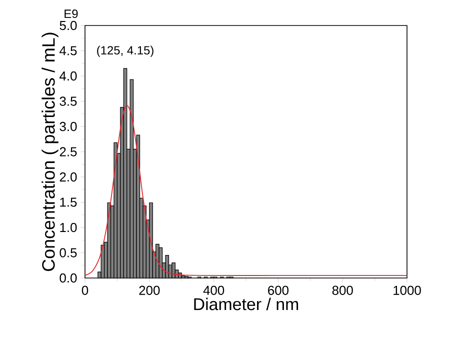  Describe the element at coordinates (342, 290) in the screenshot. I see `x-tick-label: 800` at that location.